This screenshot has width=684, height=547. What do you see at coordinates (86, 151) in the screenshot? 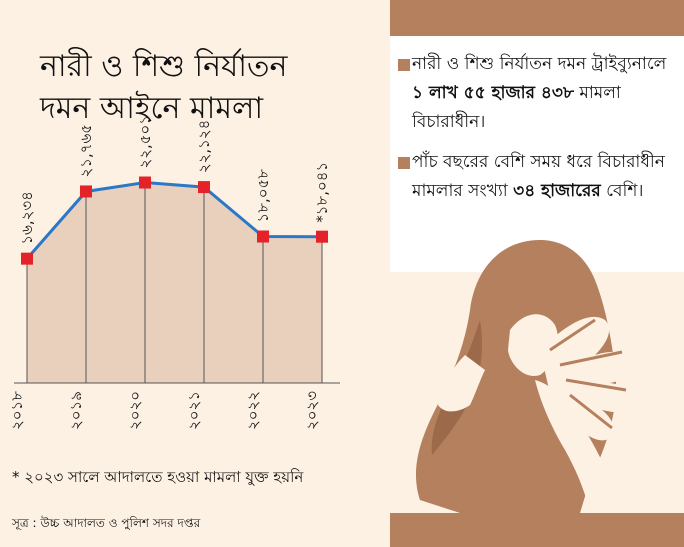
I see `data-label: ২১,৭৬৫` at bounding box center [86, 151].